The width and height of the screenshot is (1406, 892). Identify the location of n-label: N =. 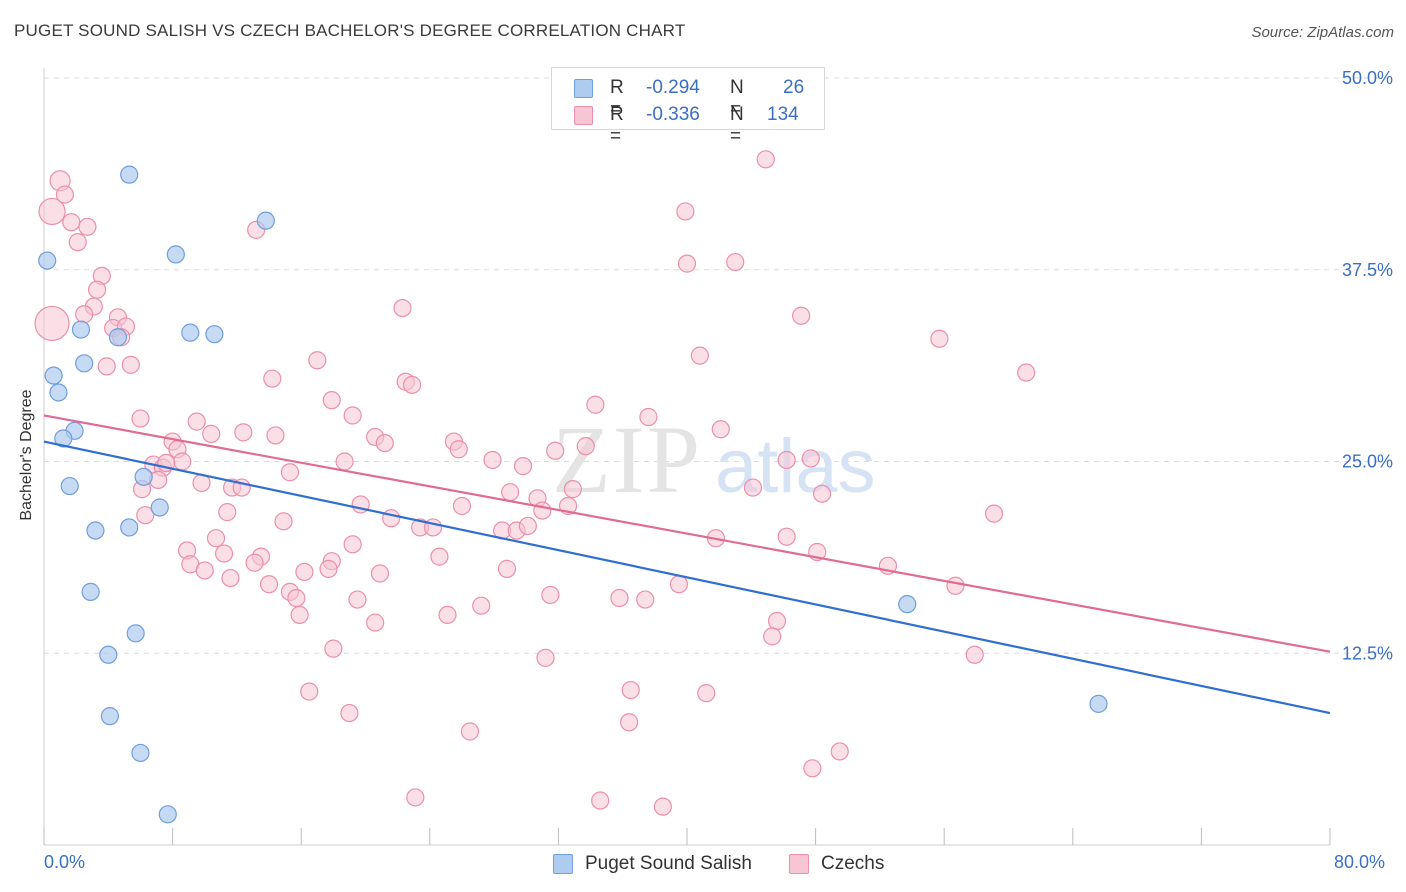
(737, 125).